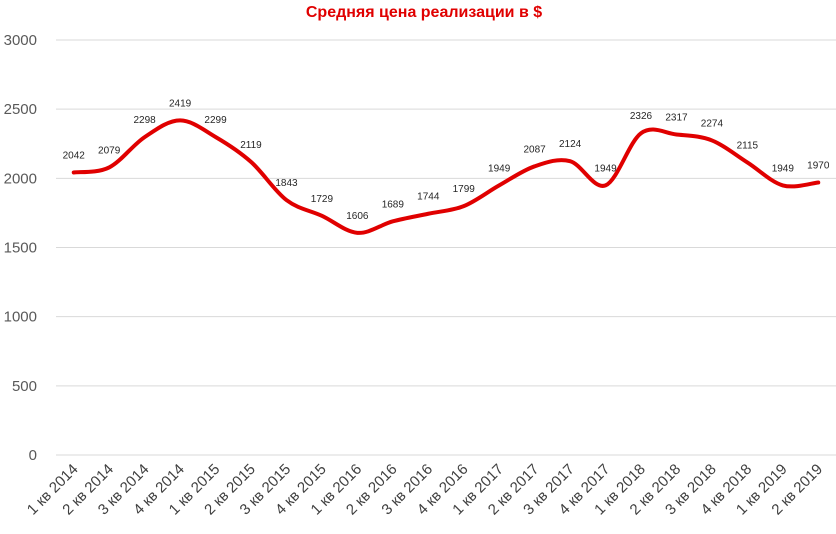 Image resolution: width=836 pixels, height=534 pixels. What do you see at coordinates (20, 109) in the screenshot?
I see `y-tick-label: 2500` at bounding box center [20, 109].